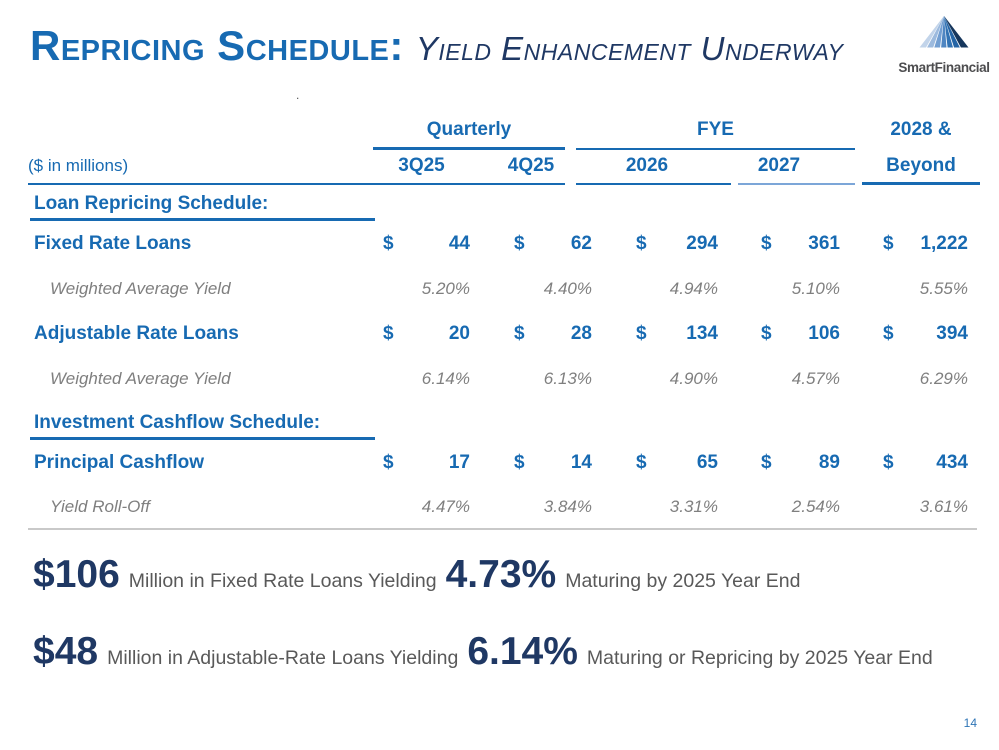 The image size is (999, 750). I want to click on group-header-quarterly: Quarterly, so click(469, 129).